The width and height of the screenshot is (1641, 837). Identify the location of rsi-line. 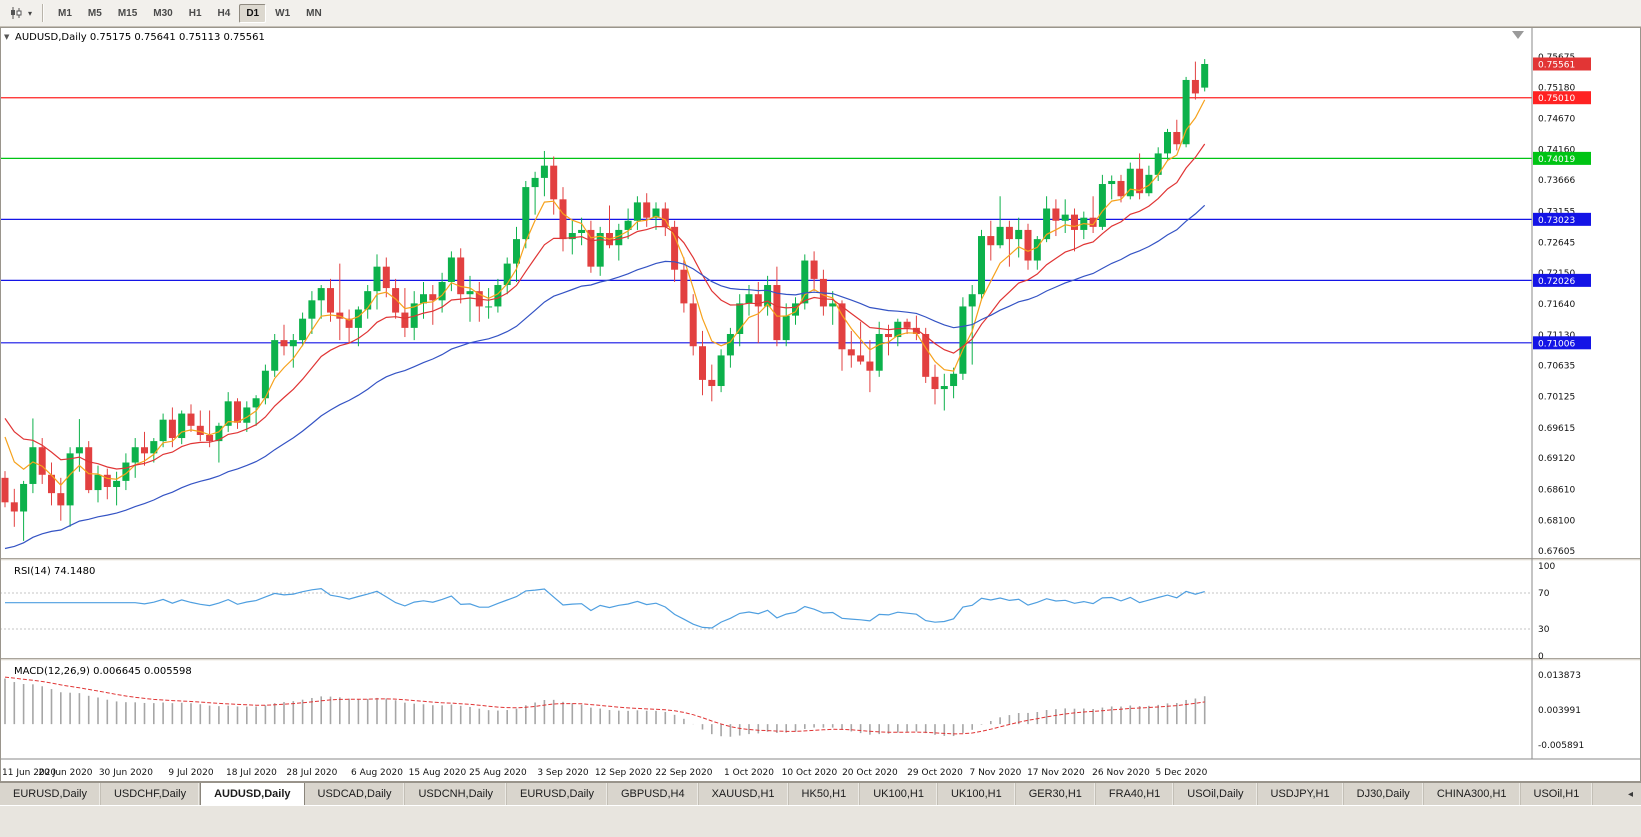
(605, 608).